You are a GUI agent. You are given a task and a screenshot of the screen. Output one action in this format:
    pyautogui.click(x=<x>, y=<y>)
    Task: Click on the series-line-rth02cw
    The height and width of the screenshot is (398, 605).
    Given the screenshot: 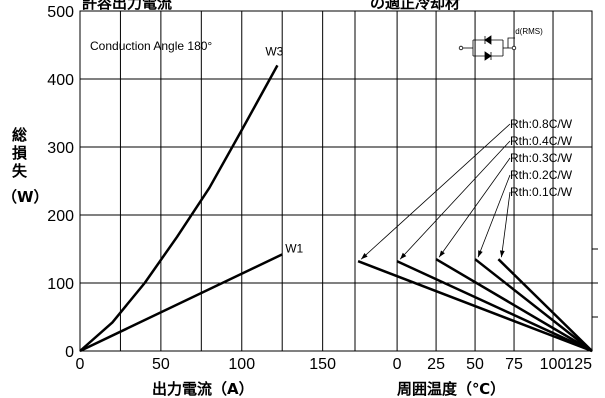 What is the action you would take?
    pyautogui.click(x=533, y=305)
    